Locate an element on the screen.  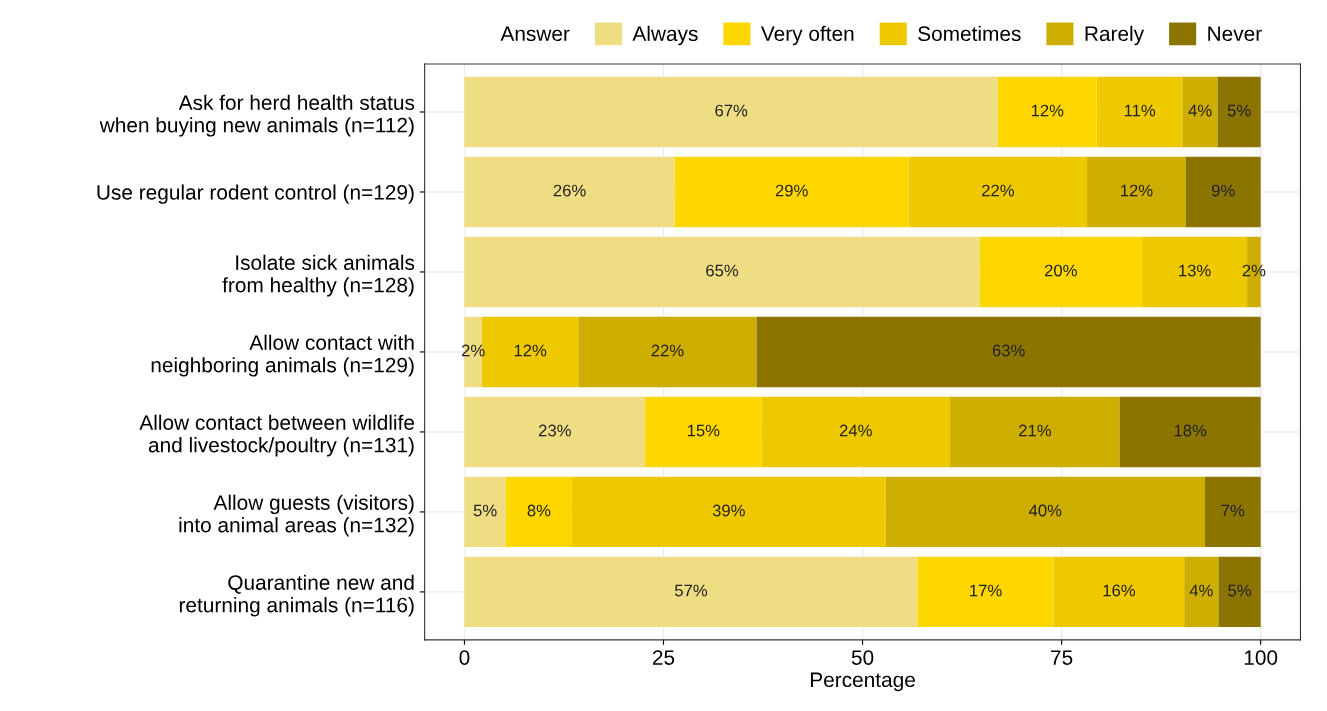
y-tick-label: Allow contact between wildlife and livestock/poultry (n=131) is located at coordinates (276, 435).